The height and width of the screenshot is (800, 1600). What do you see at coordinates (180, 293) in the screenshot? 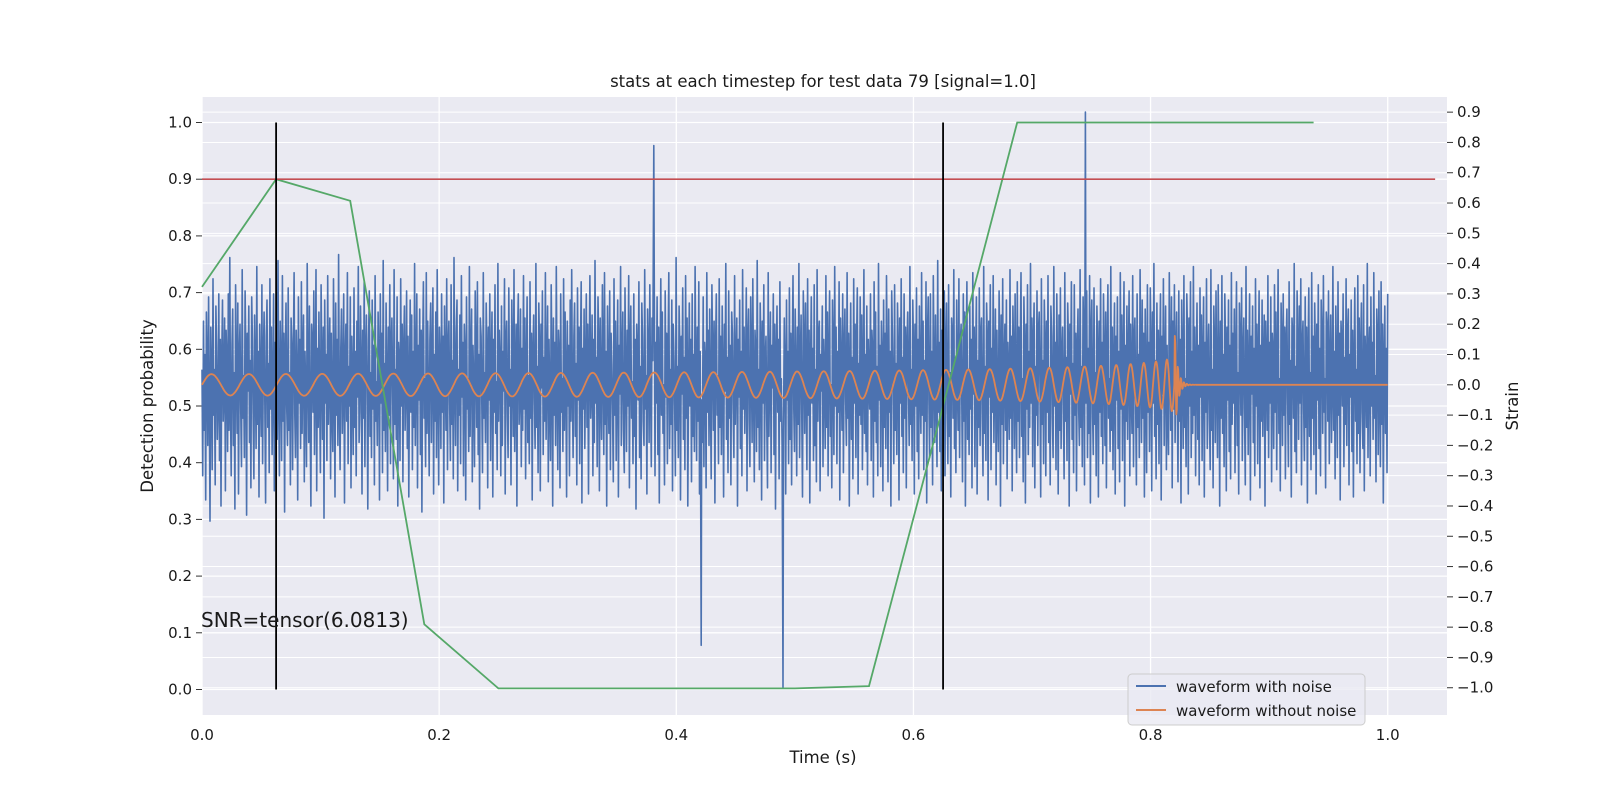
I see `y-tick-label: 0.7` at bounding box center [180, 293].